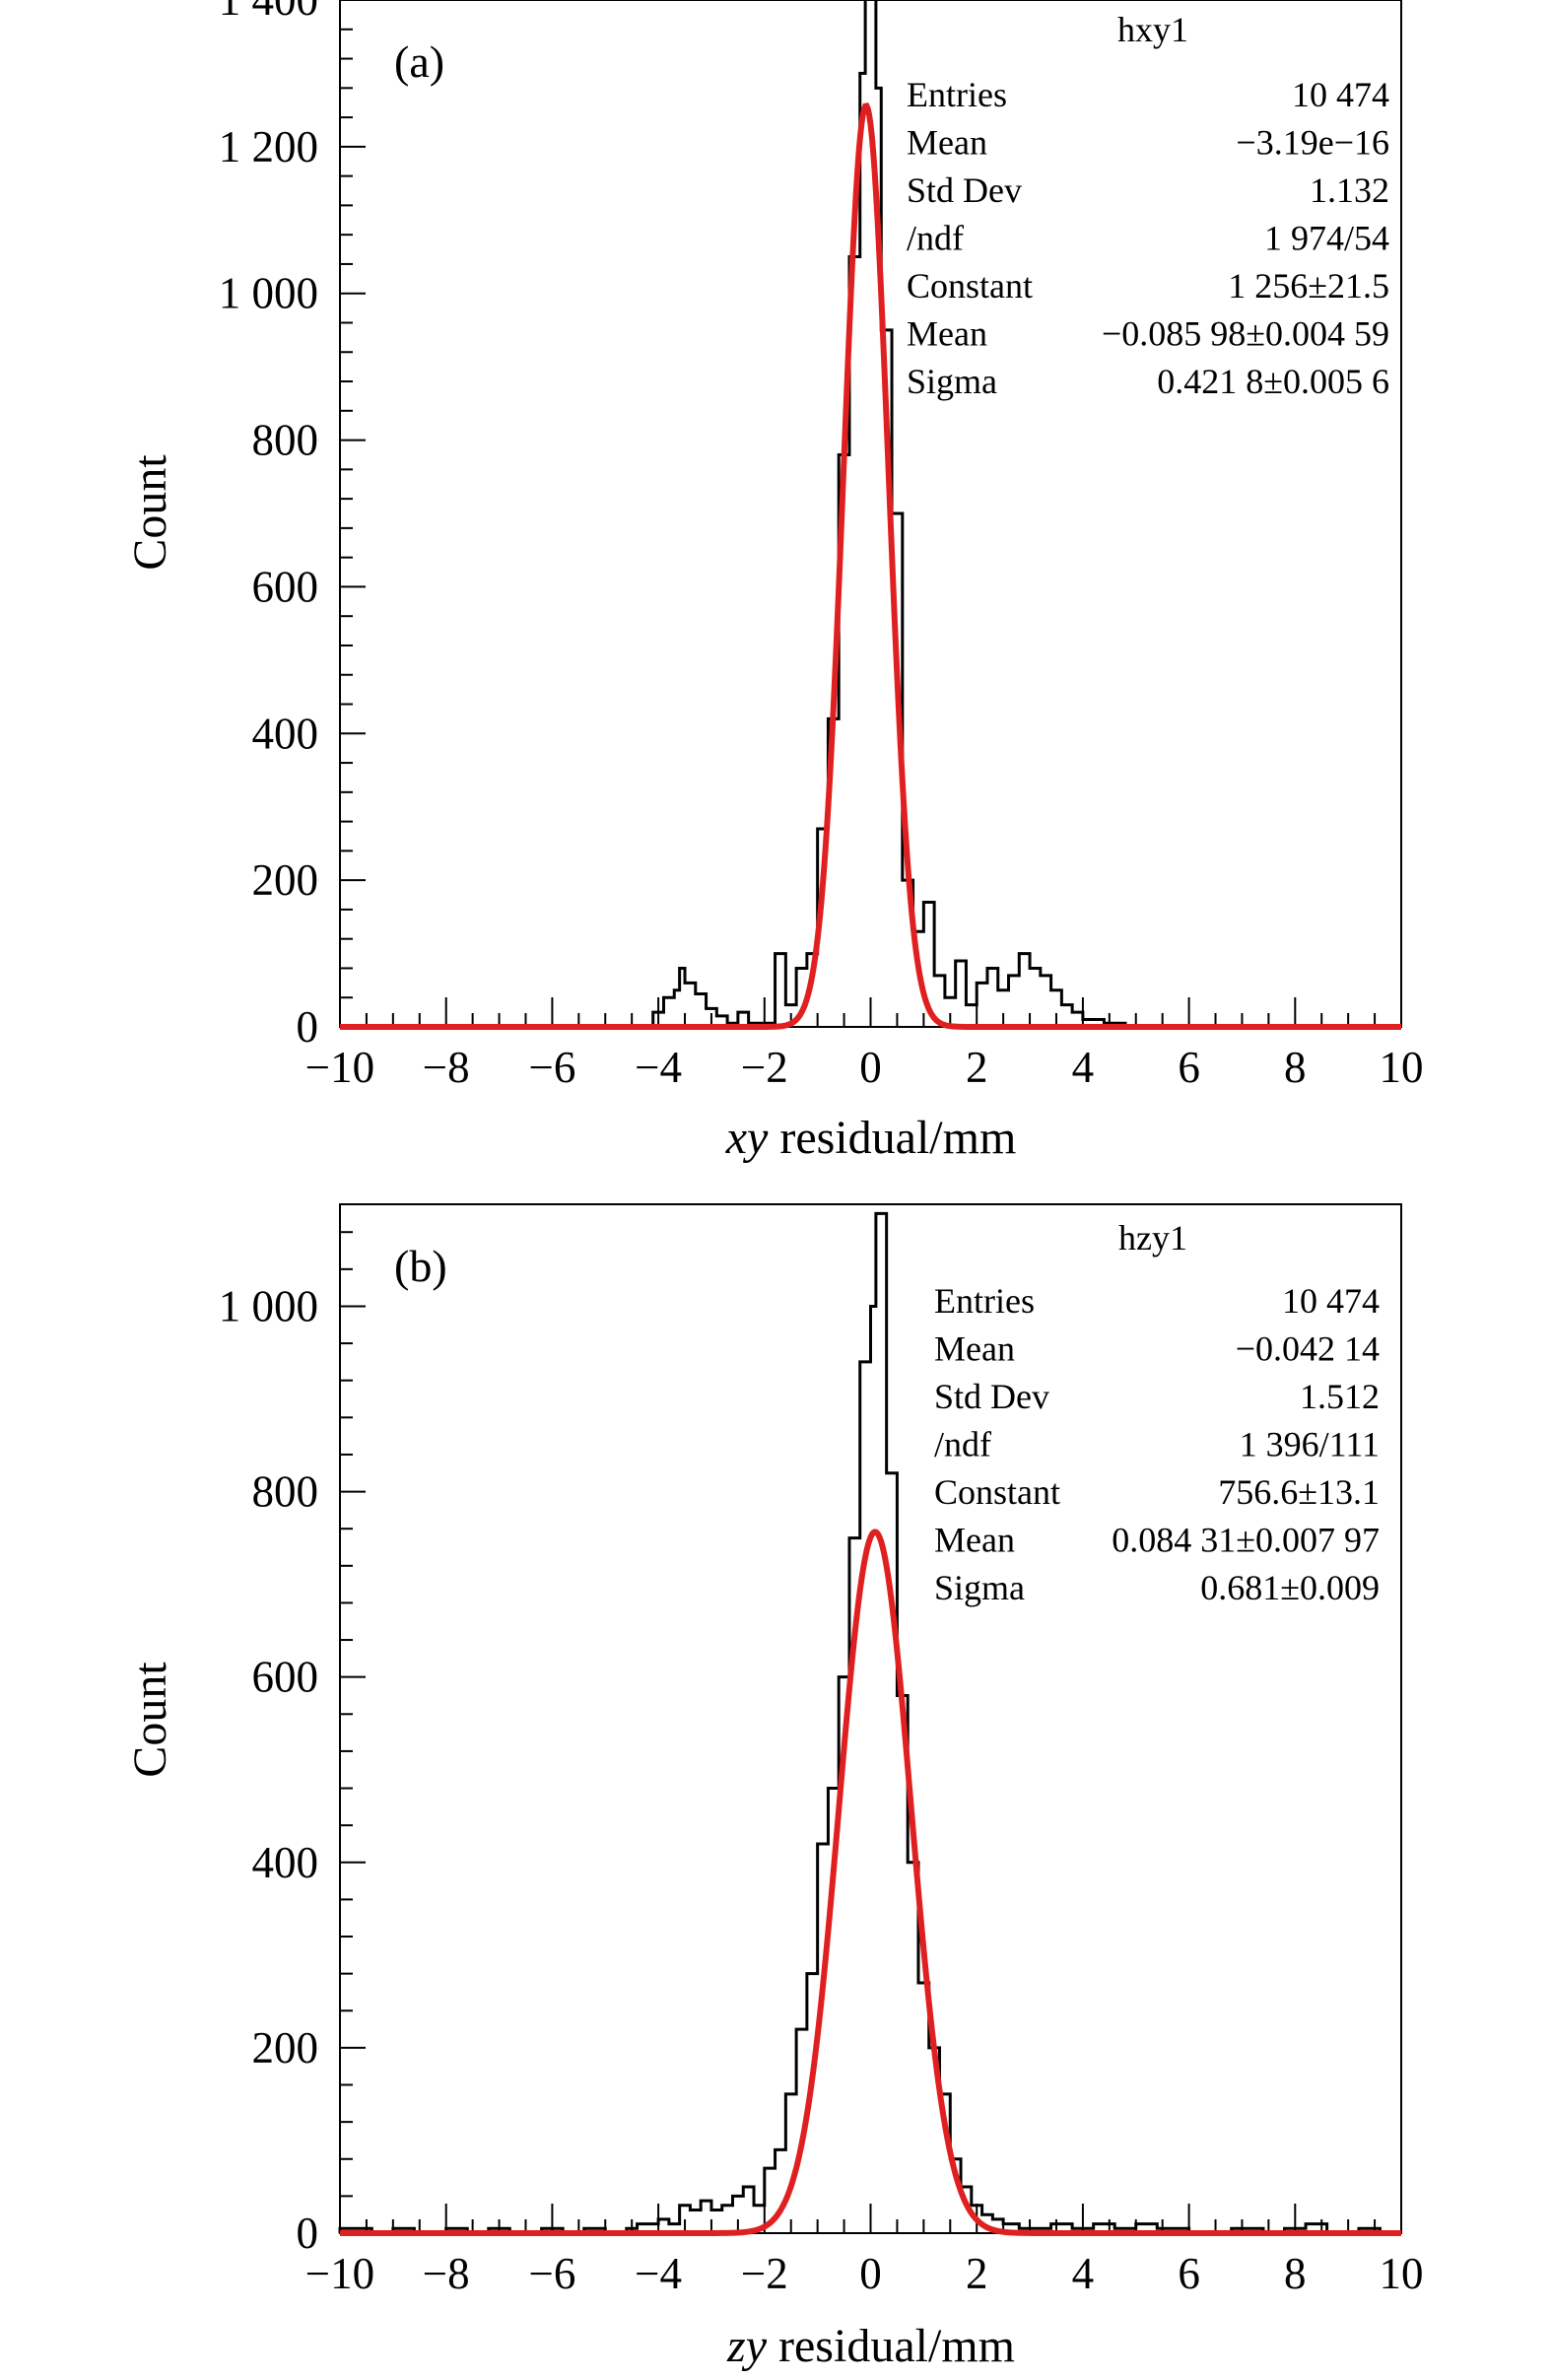 This screenshot has width=1552, height=2380. I want to click on x-axis-title-italic: zy, so click(747, 2346).